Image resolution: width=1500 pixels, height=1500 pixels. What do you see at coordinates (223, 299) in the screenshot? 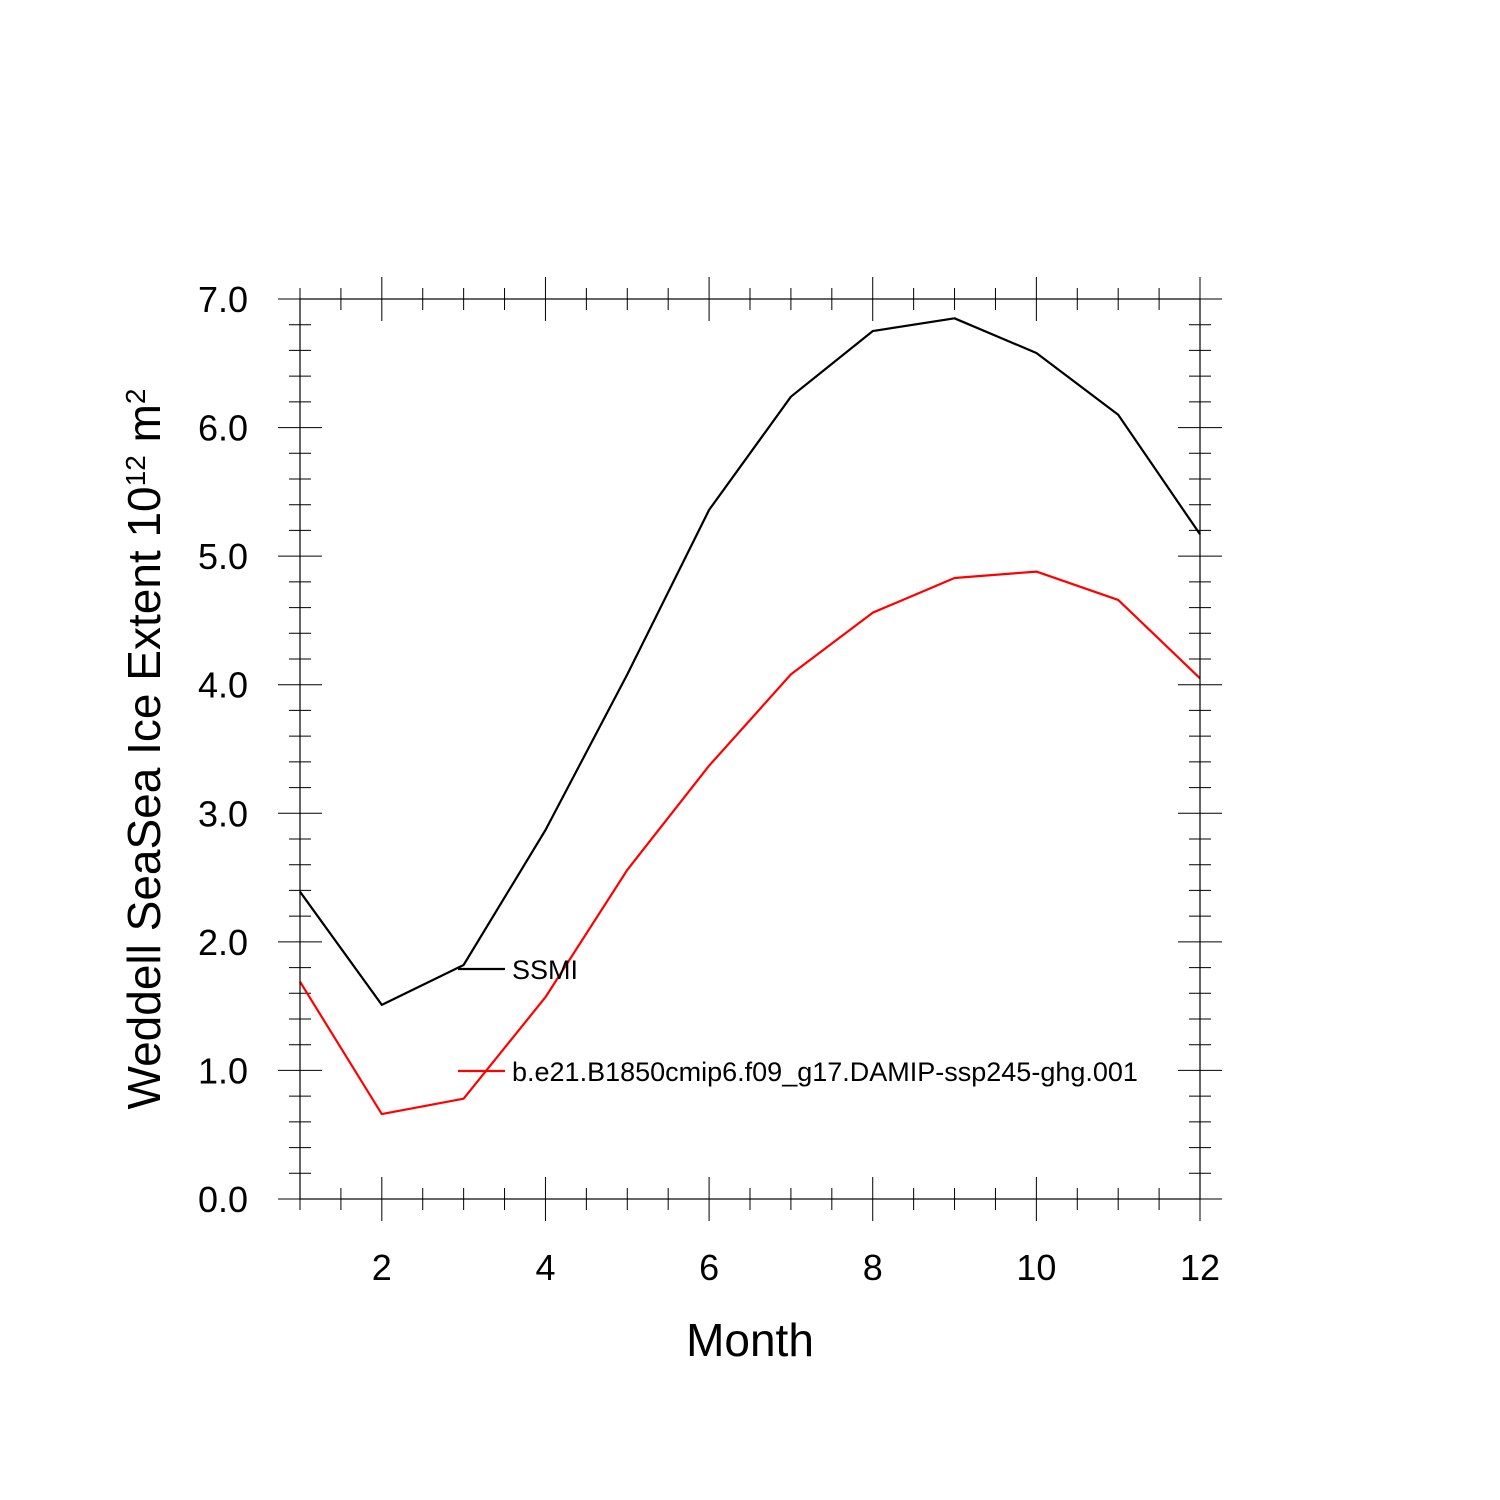
I see `y-tick-label: 7.0` at bounding box center [223, 299].